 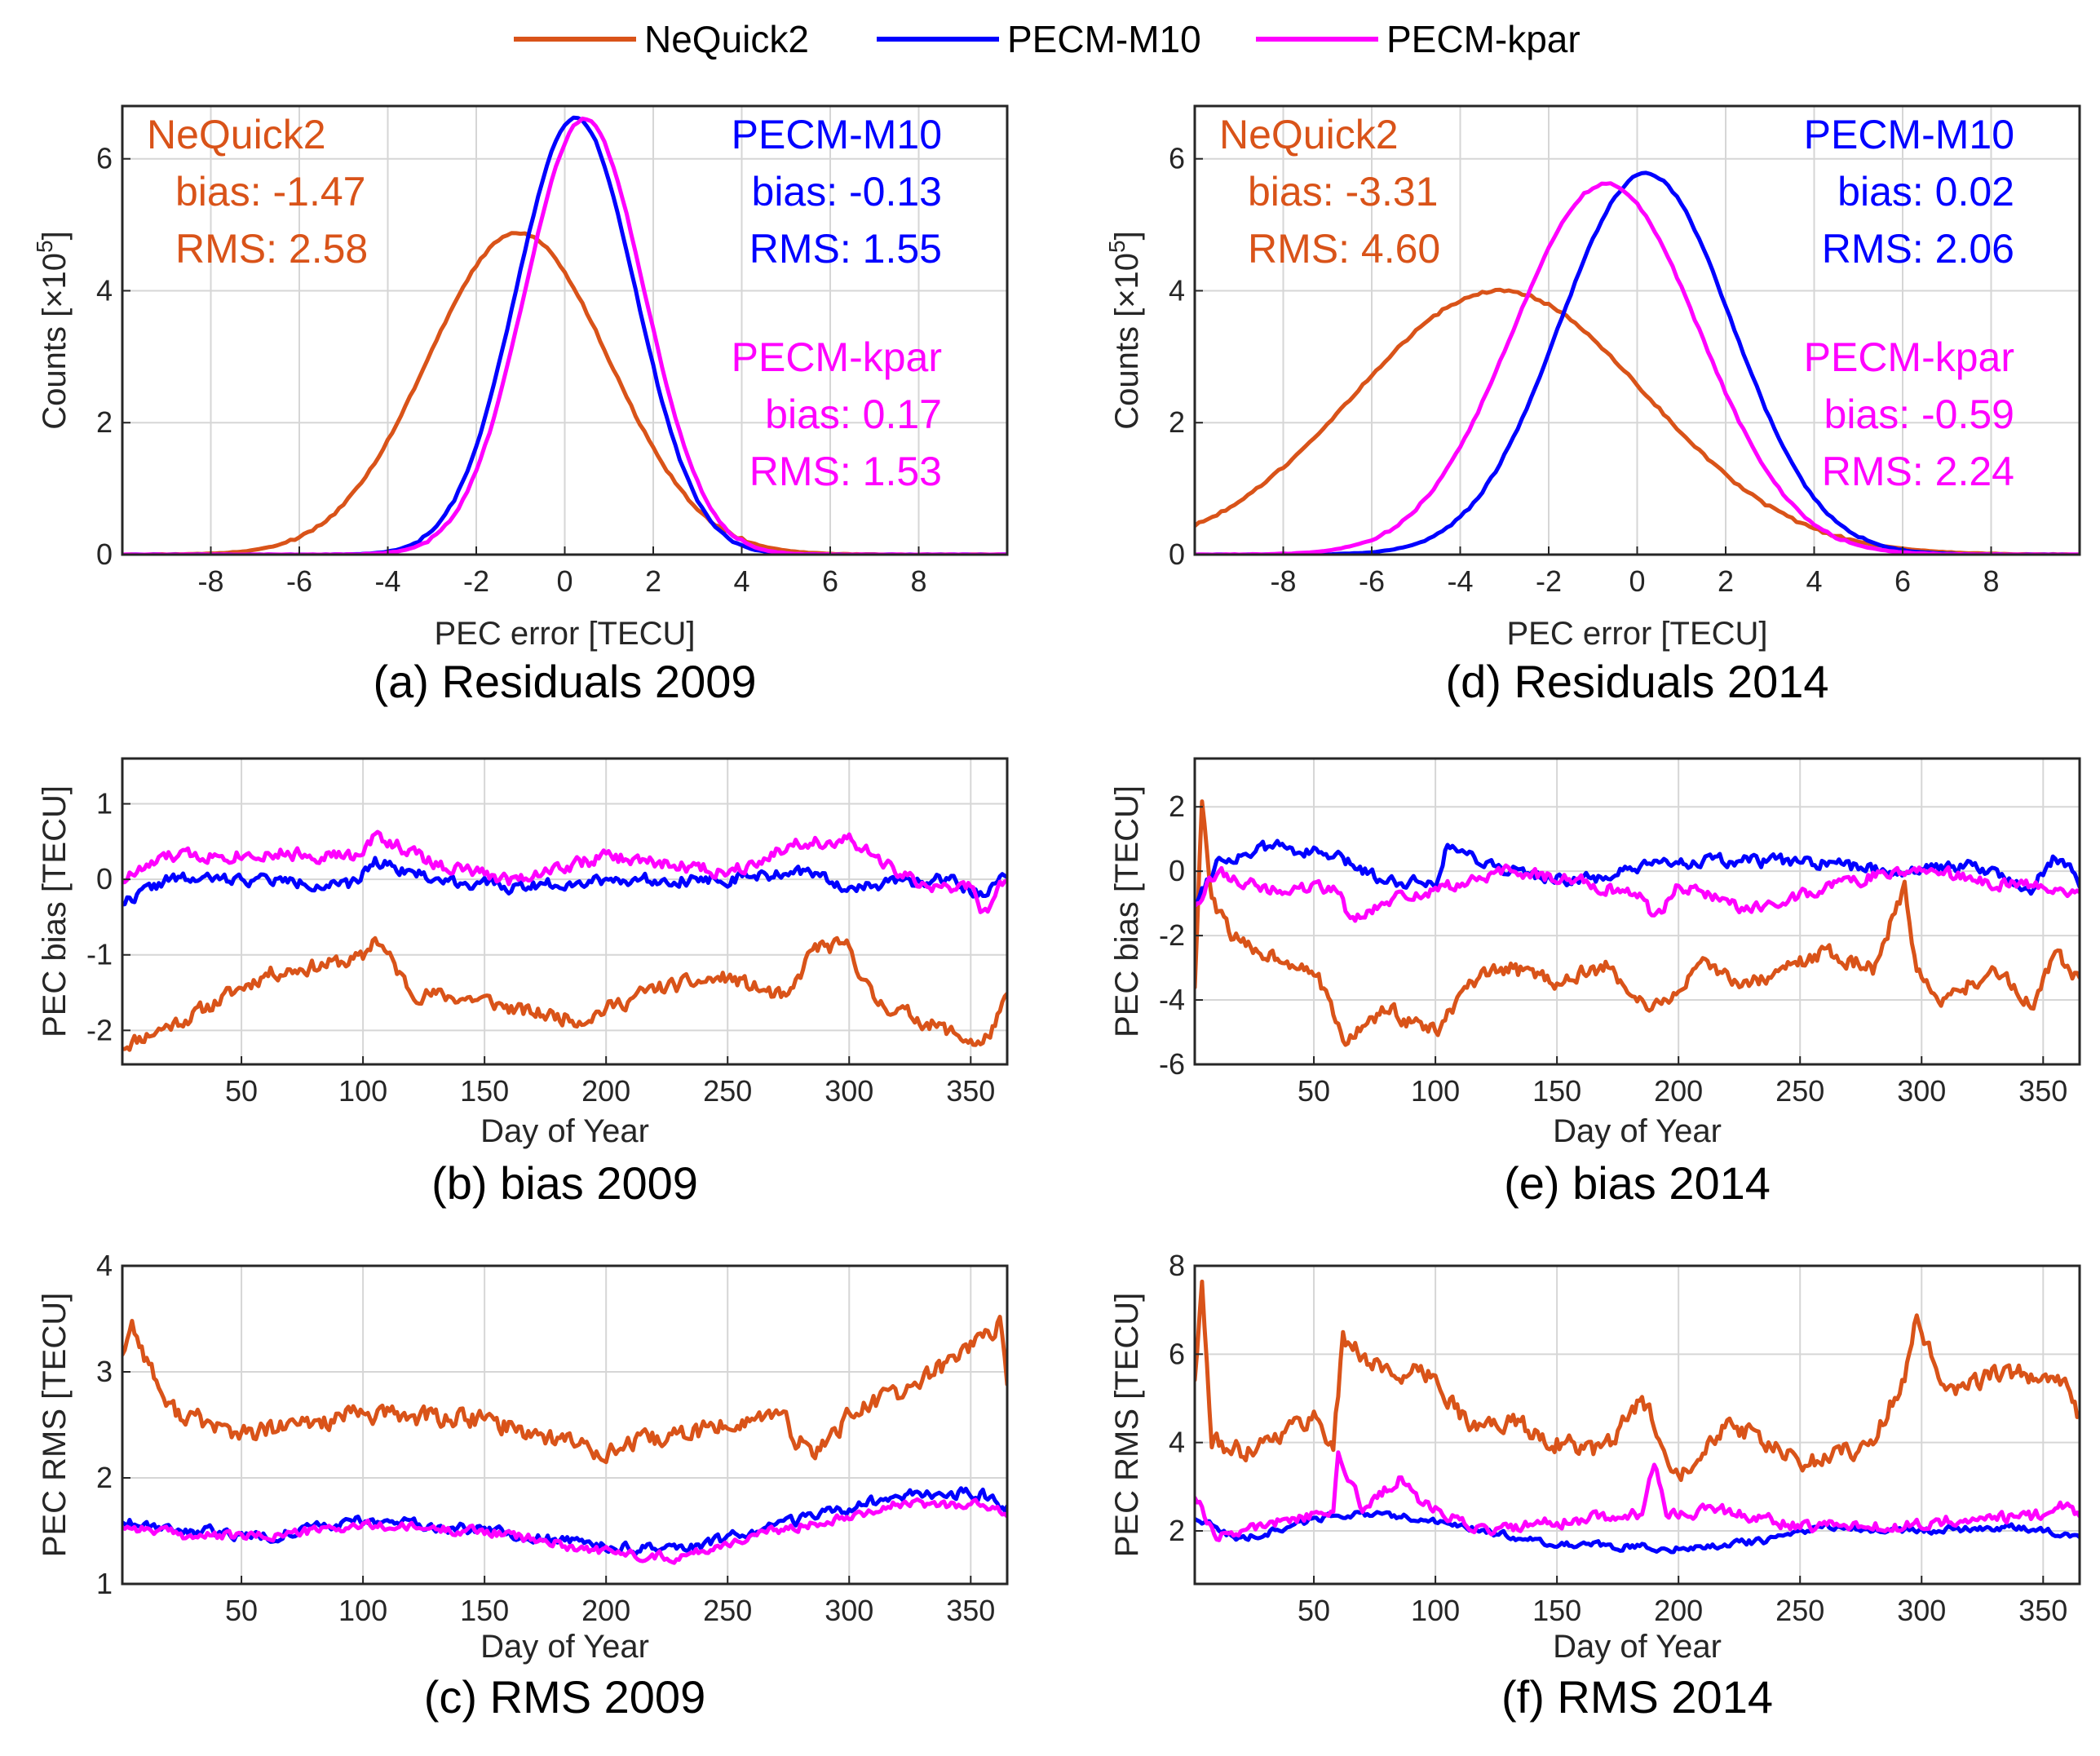 What do you see at coordinates (1919, 414) in the screenshot?
I see `annotation-line: bias: -0.59` at bounding box center [1919, 414].